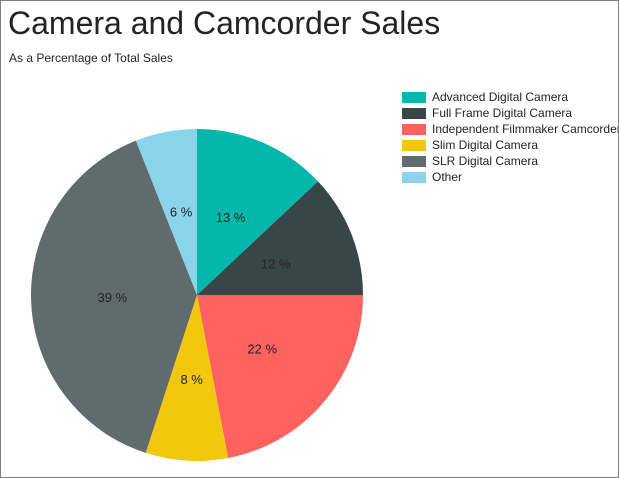 Image resolution: width=619 pixels, height=478 pixels. I want to click on legend-label: SLR Digital Camera, so click(485, 161).